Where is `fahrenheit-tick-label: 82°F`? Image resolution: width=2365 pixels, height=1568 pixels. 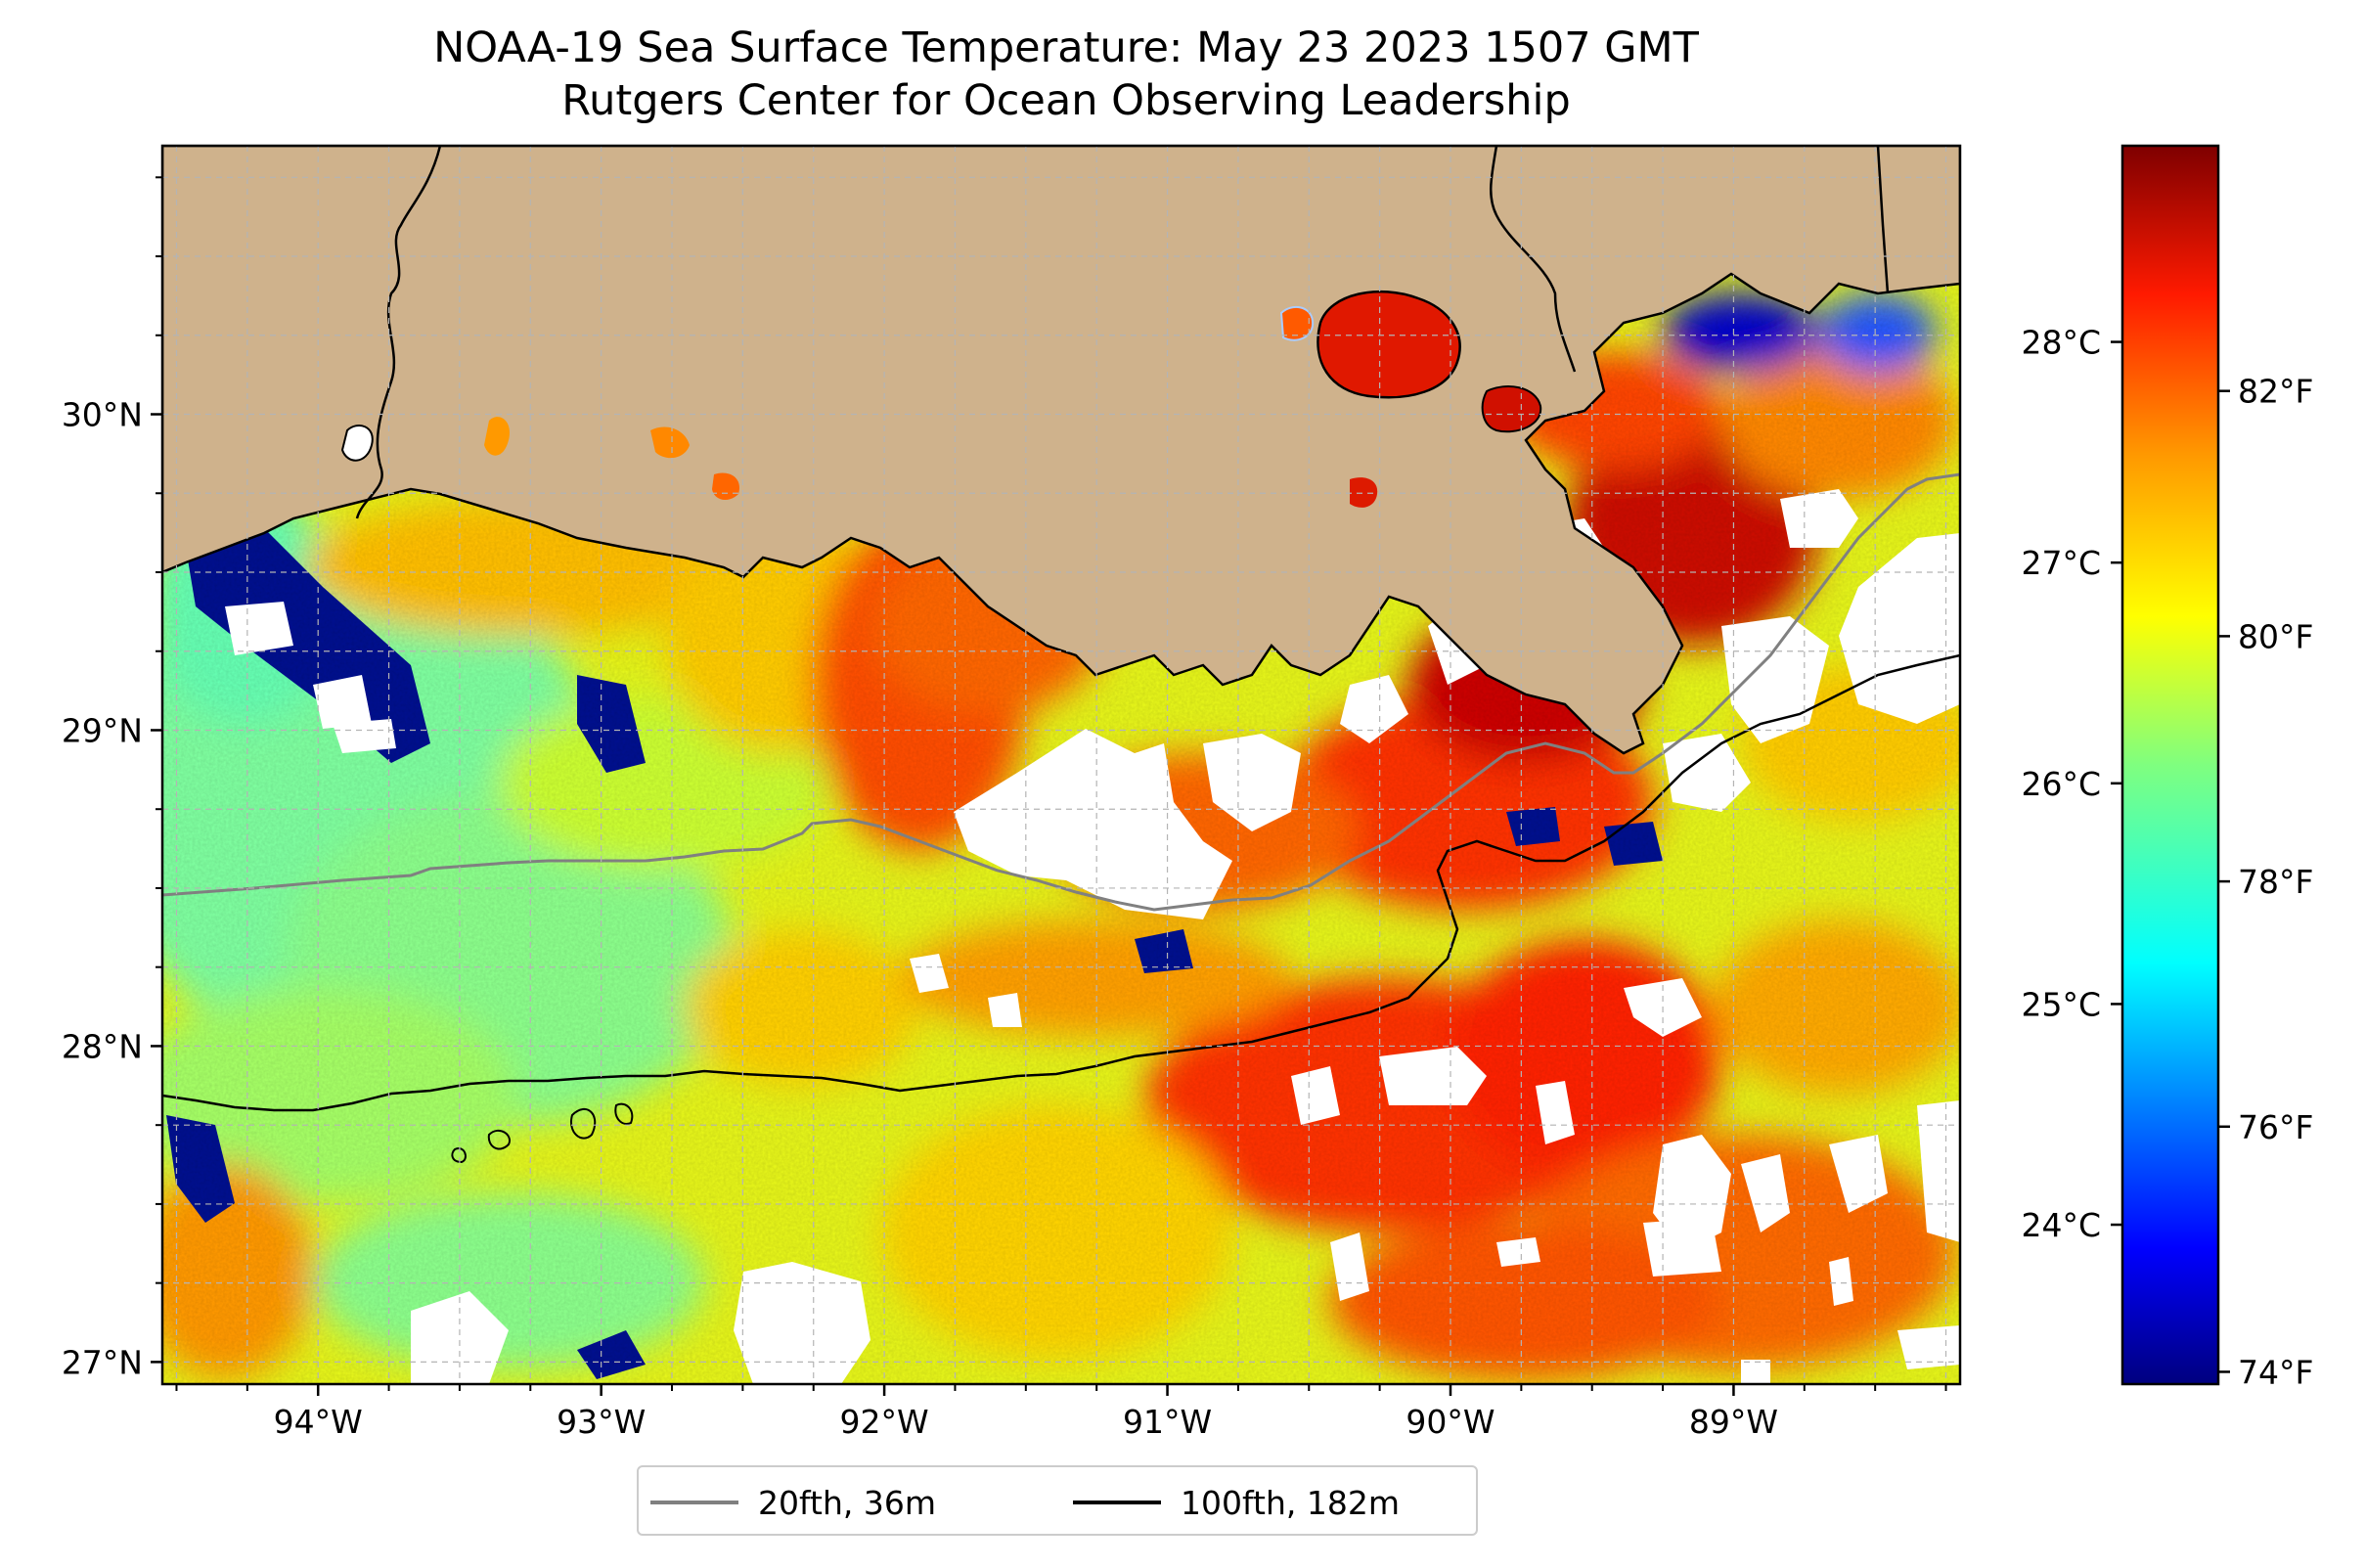 fahrenheit-tick-label: 82°F is located at coordinates (2275, 392).